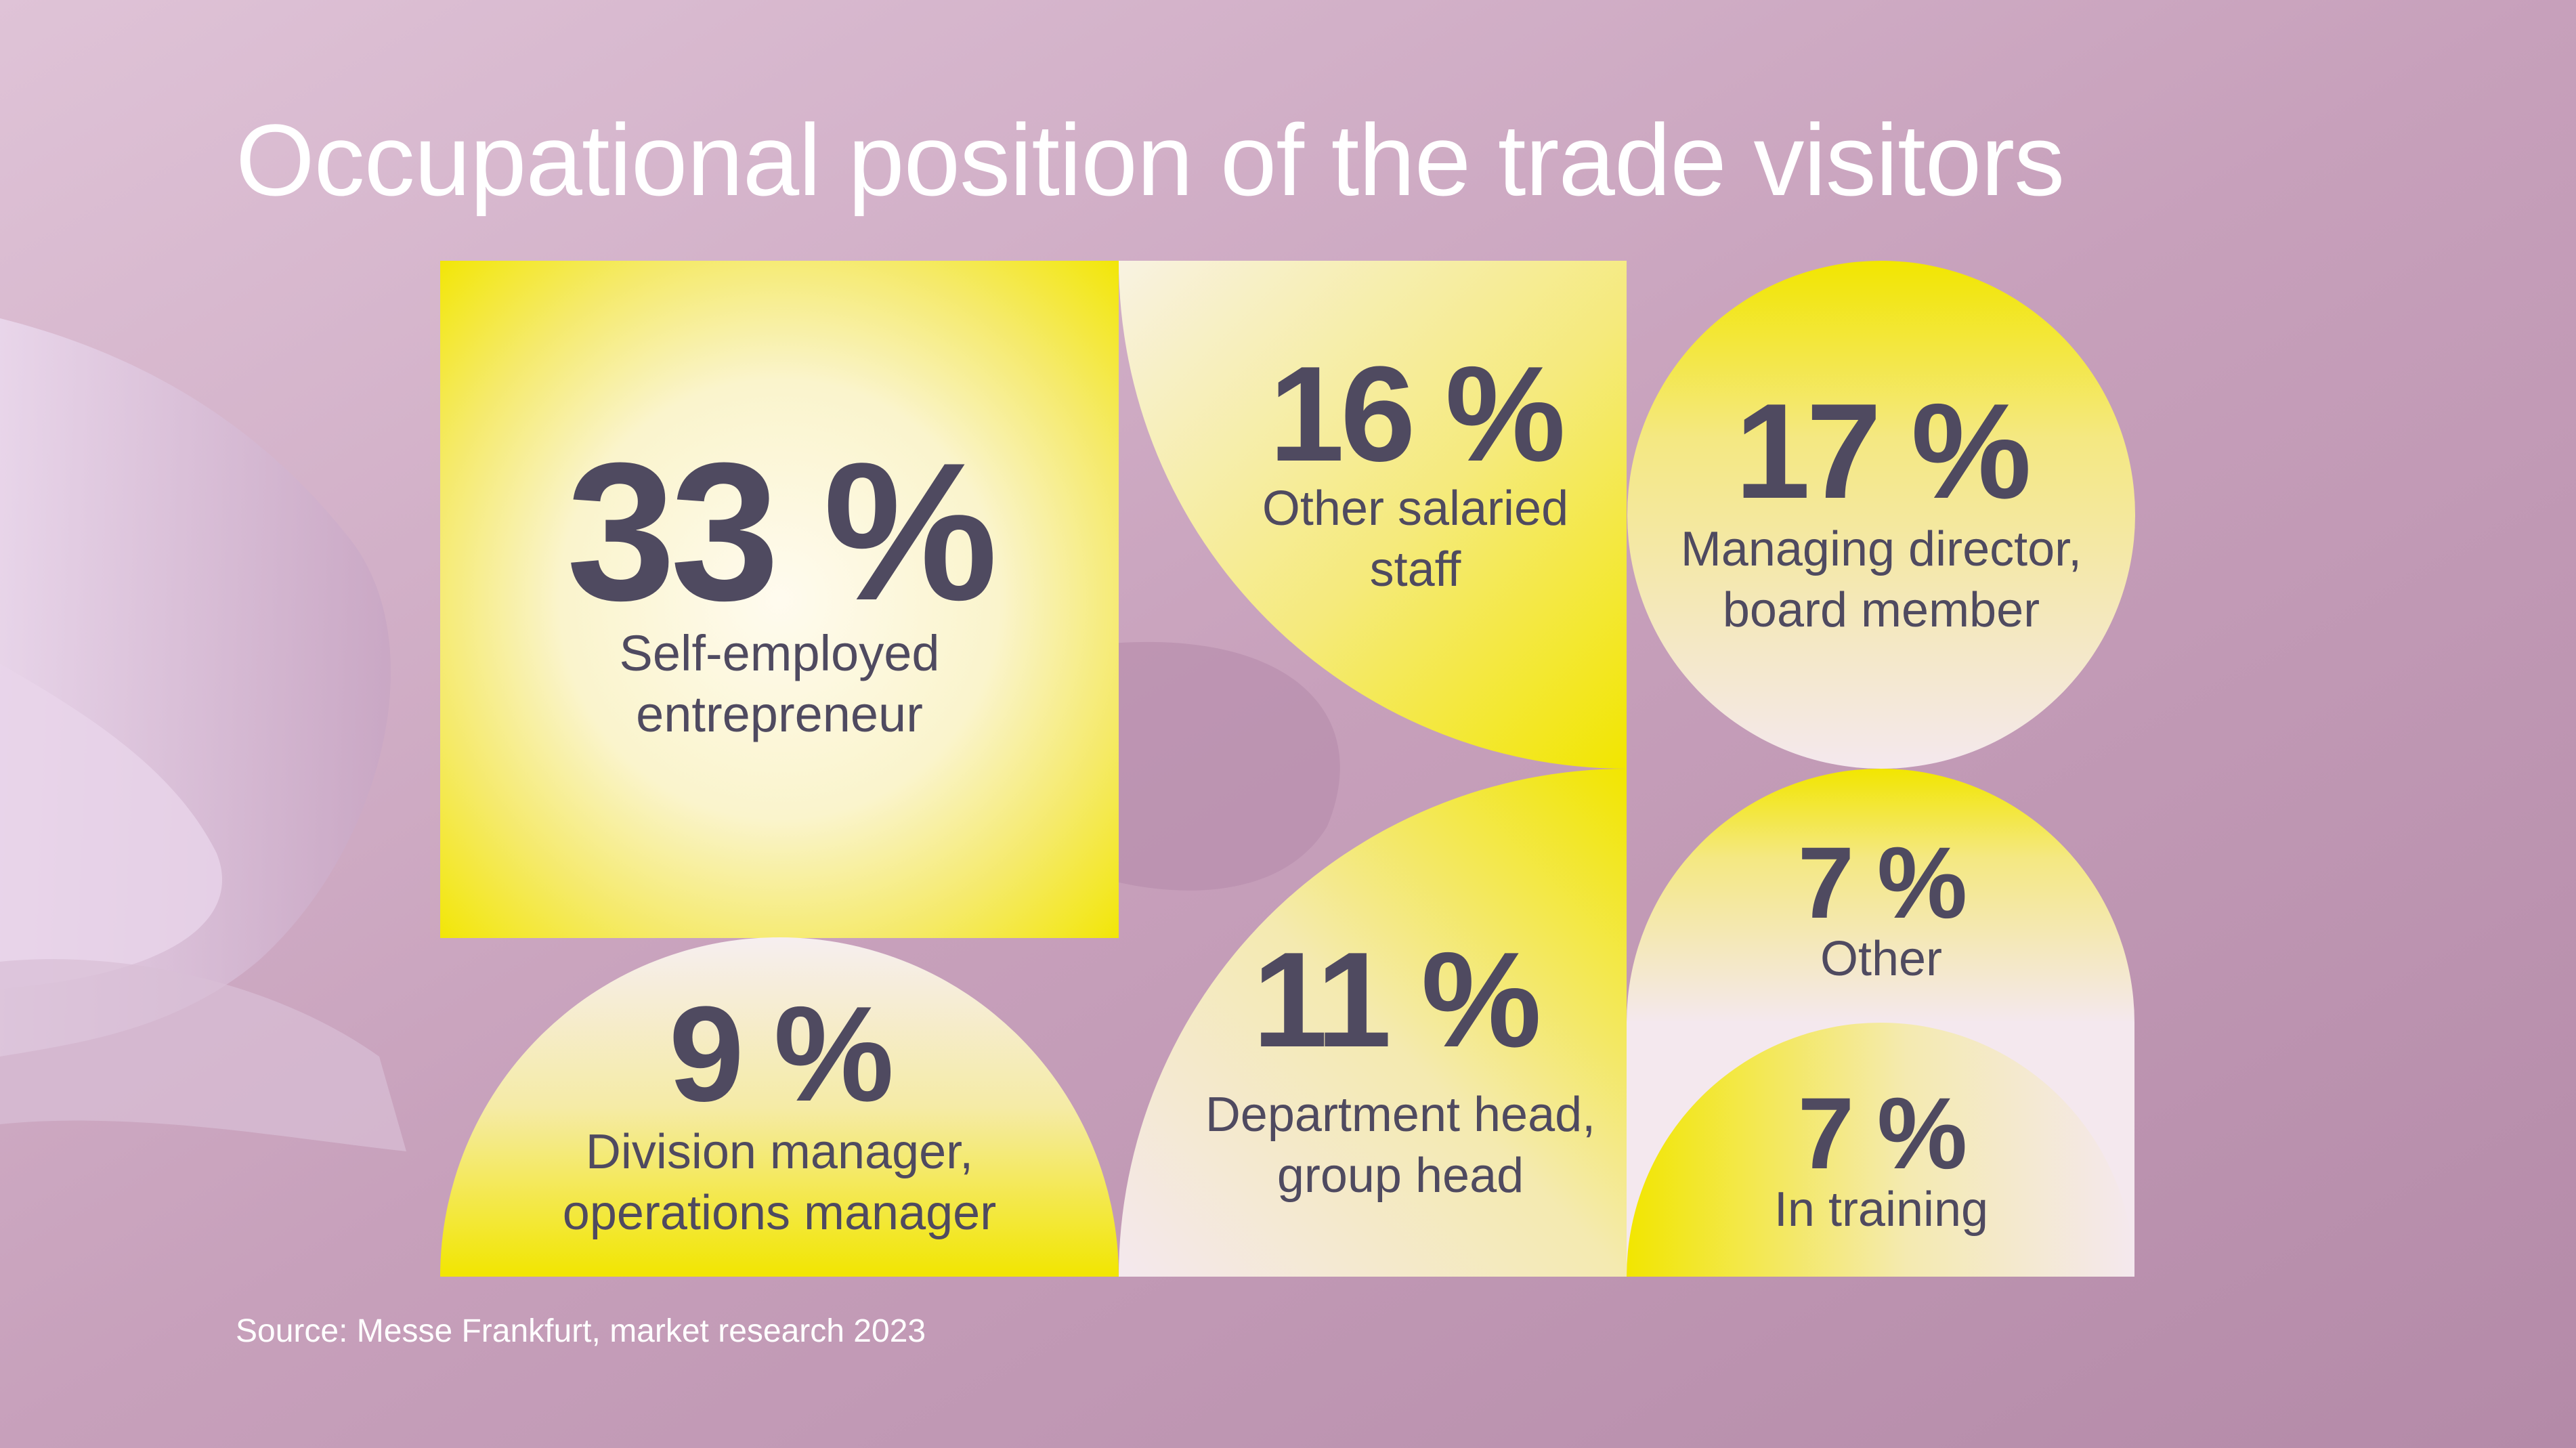 The height and width of the screenshot is (1448, 2576). I want to click on tile-department-head: 11 % Department head, group head, so click(1373, 1023).